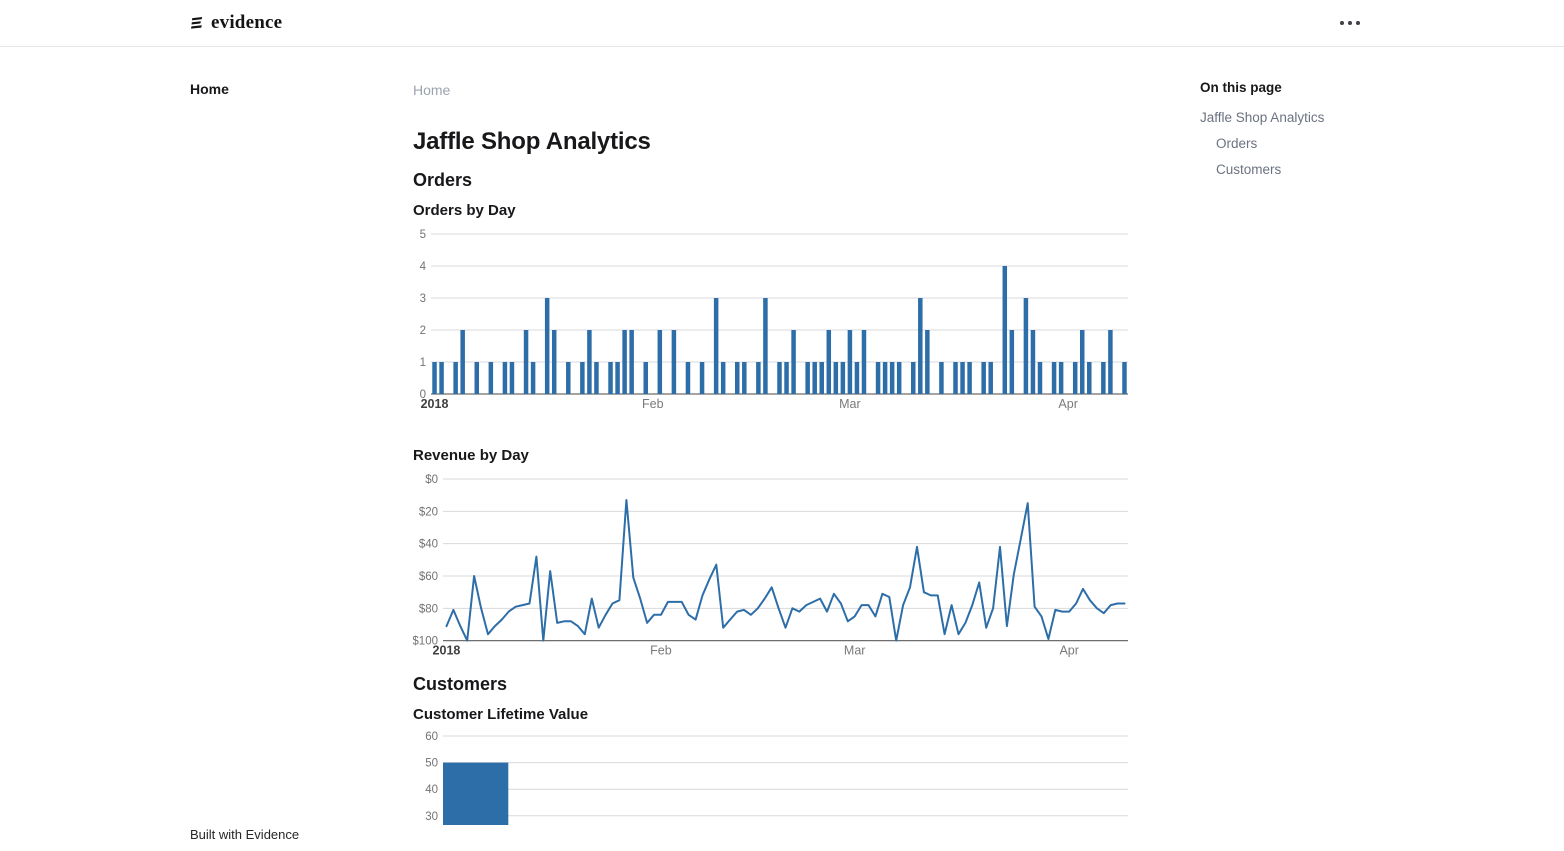 The image size is (1564, 851). What do you see at coordinates (431, 817) in the screenshot?
I see `svg-text: 30` at bounding box center [431, 817].